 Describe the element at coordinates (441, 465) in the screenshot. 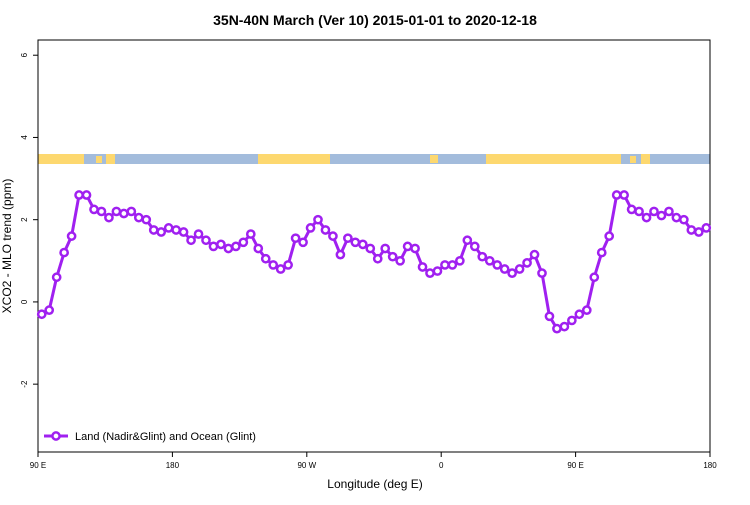

I see `x-tick-label: 0` at that location.